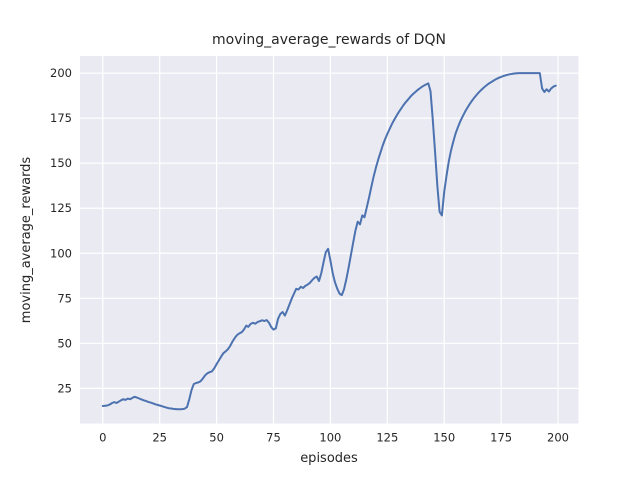 This screenshot has width=640, height=480. What do you see at coordinates (159, 438) in the screenshot?
I see `x-tick-label: 25` at bounding box center [159, 438].